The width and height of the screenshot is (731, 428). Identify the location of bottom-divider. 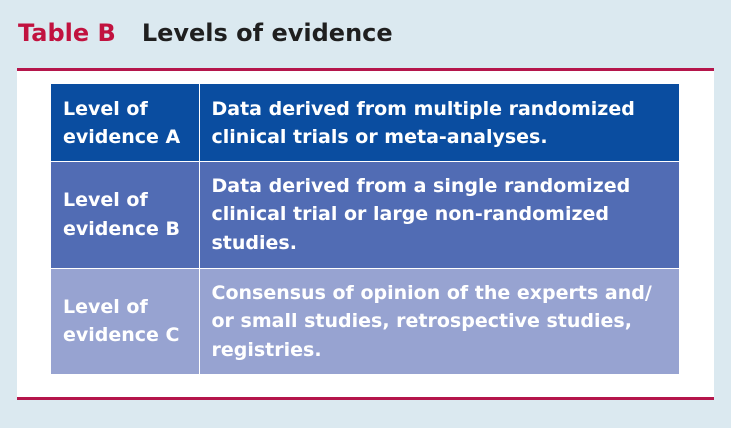
(365, 398).